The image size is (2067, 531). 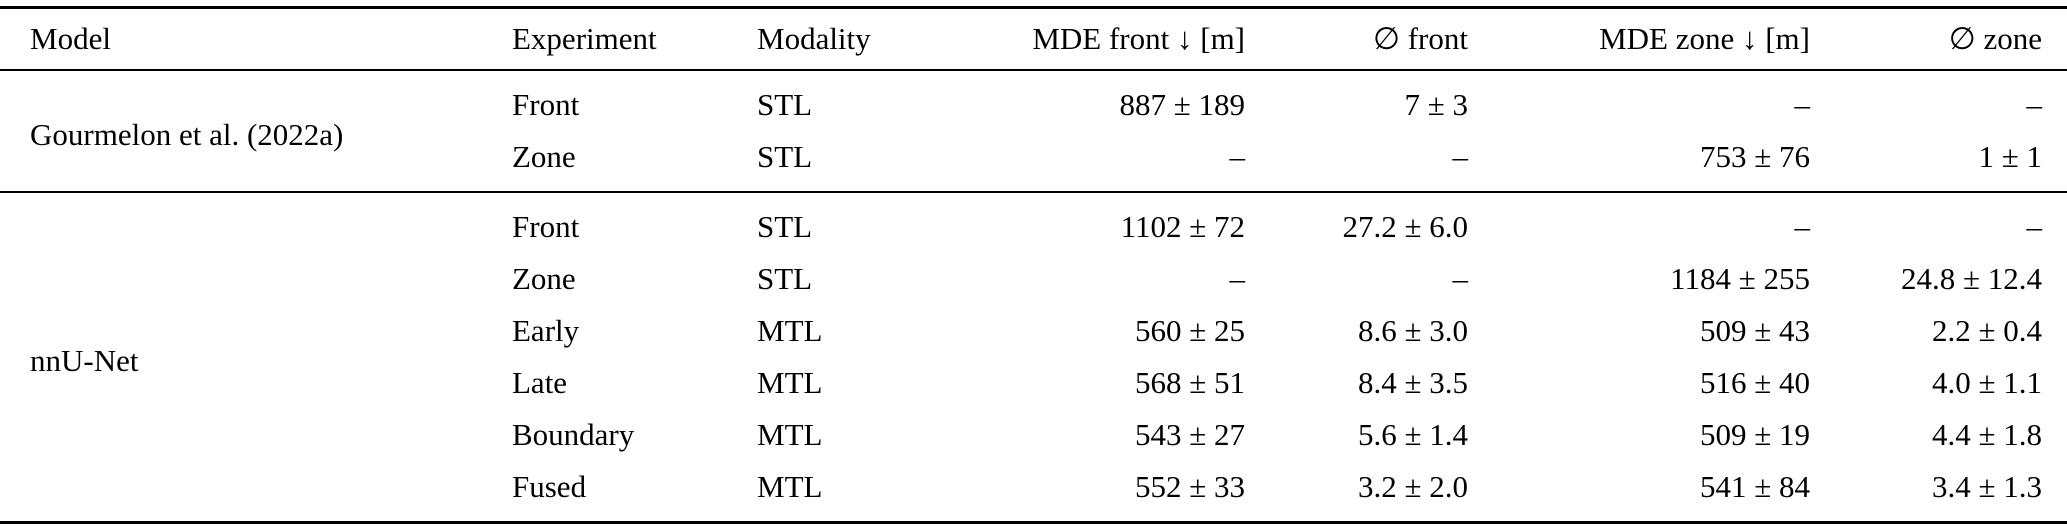 What do you see at coordinates (573, 434) in the screenshot?
I see `experiment-cell: Boundary` at bounding box center [573, 434].